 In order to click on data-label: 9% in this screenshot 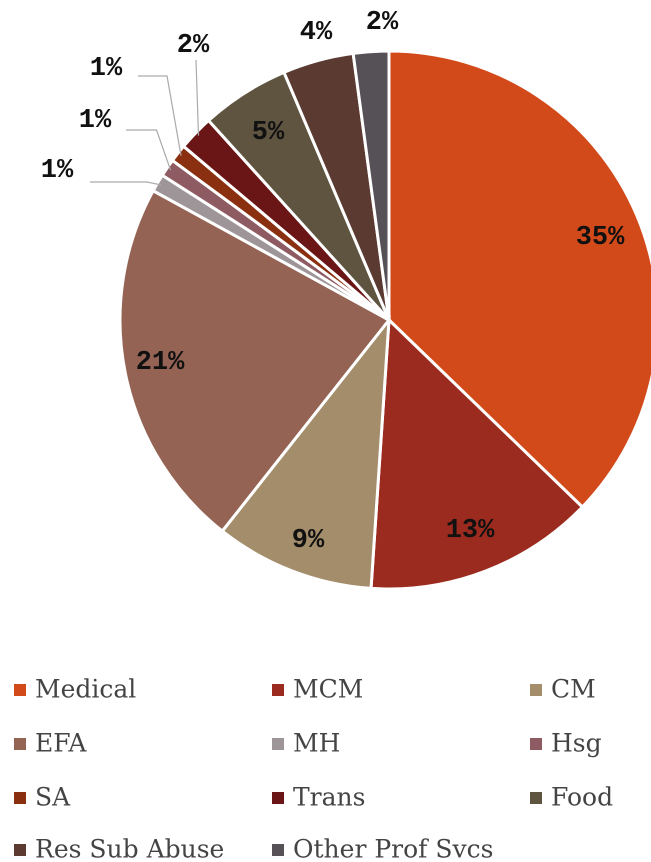, I will do `click(308, 541)`.